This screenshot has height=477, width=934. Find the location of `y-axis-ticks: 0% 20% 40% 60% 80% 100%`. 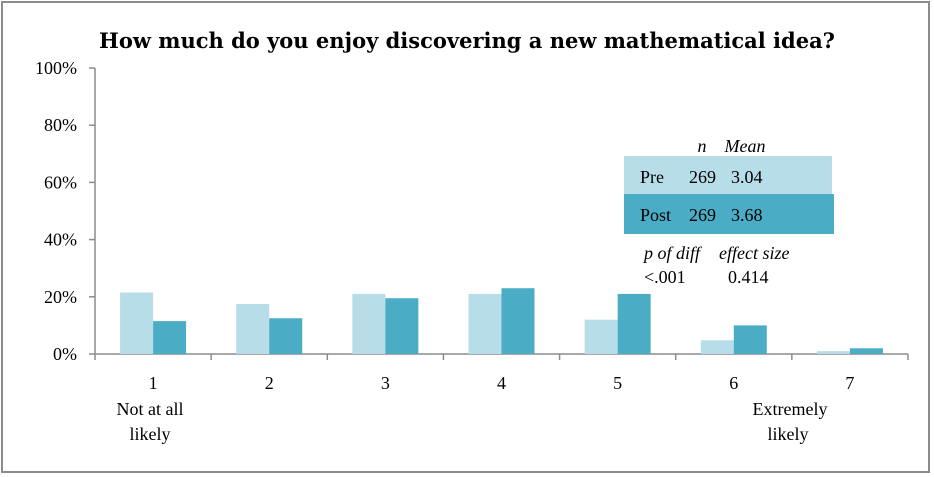

y-axis-ticks: 0% 20% 40% 60% 80% 100% is located at coordinates (65, 211).